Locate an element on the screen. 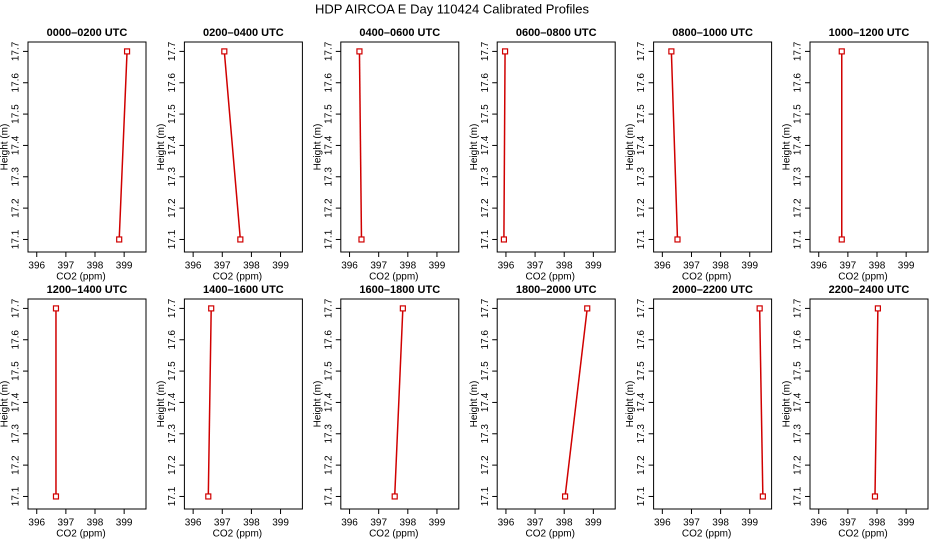 The width and height of the screenshot is (936, 540). panel-title: 2200–2400 UTC is located at coordinates (869, 290).